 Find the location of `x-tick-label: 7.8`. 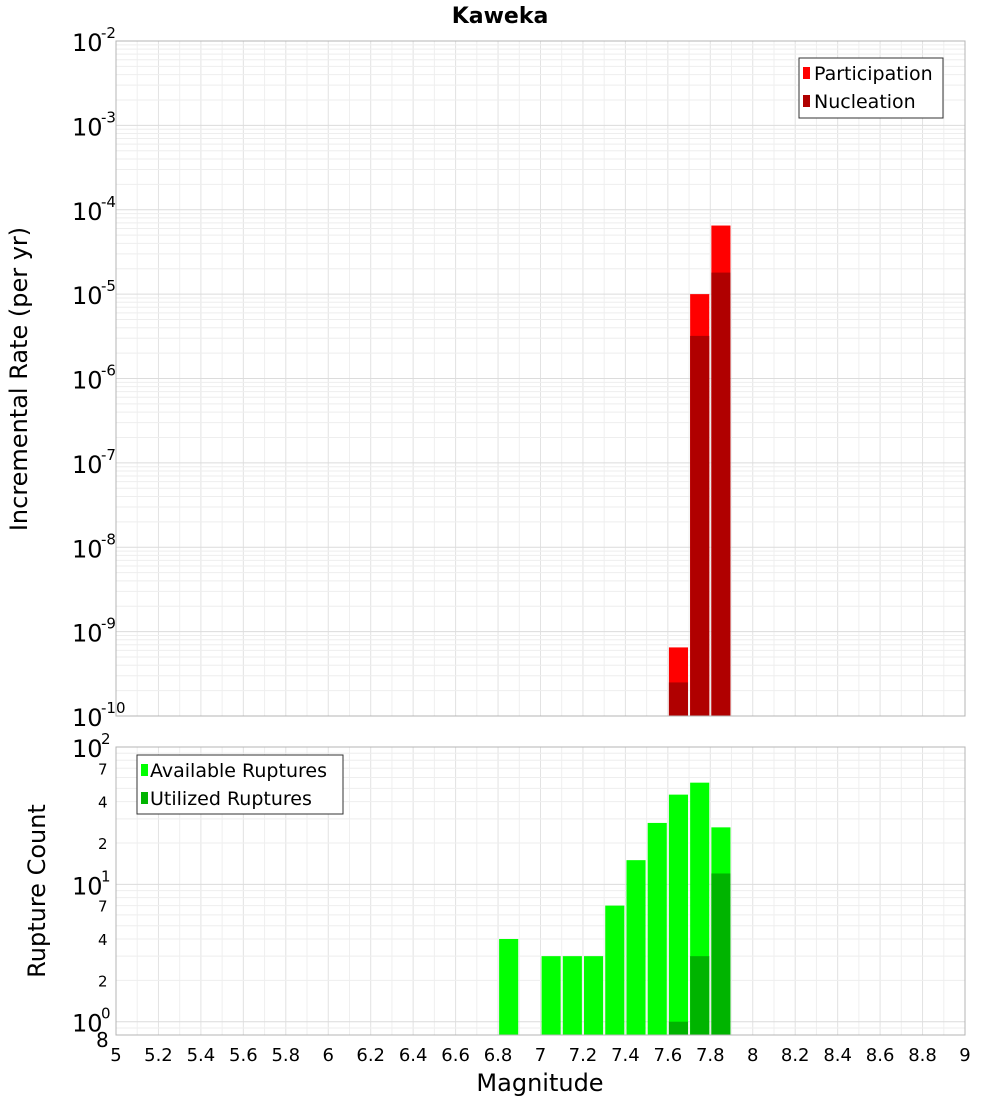

x-tick-label: 7.8 is located at coordinates (710, 1055).